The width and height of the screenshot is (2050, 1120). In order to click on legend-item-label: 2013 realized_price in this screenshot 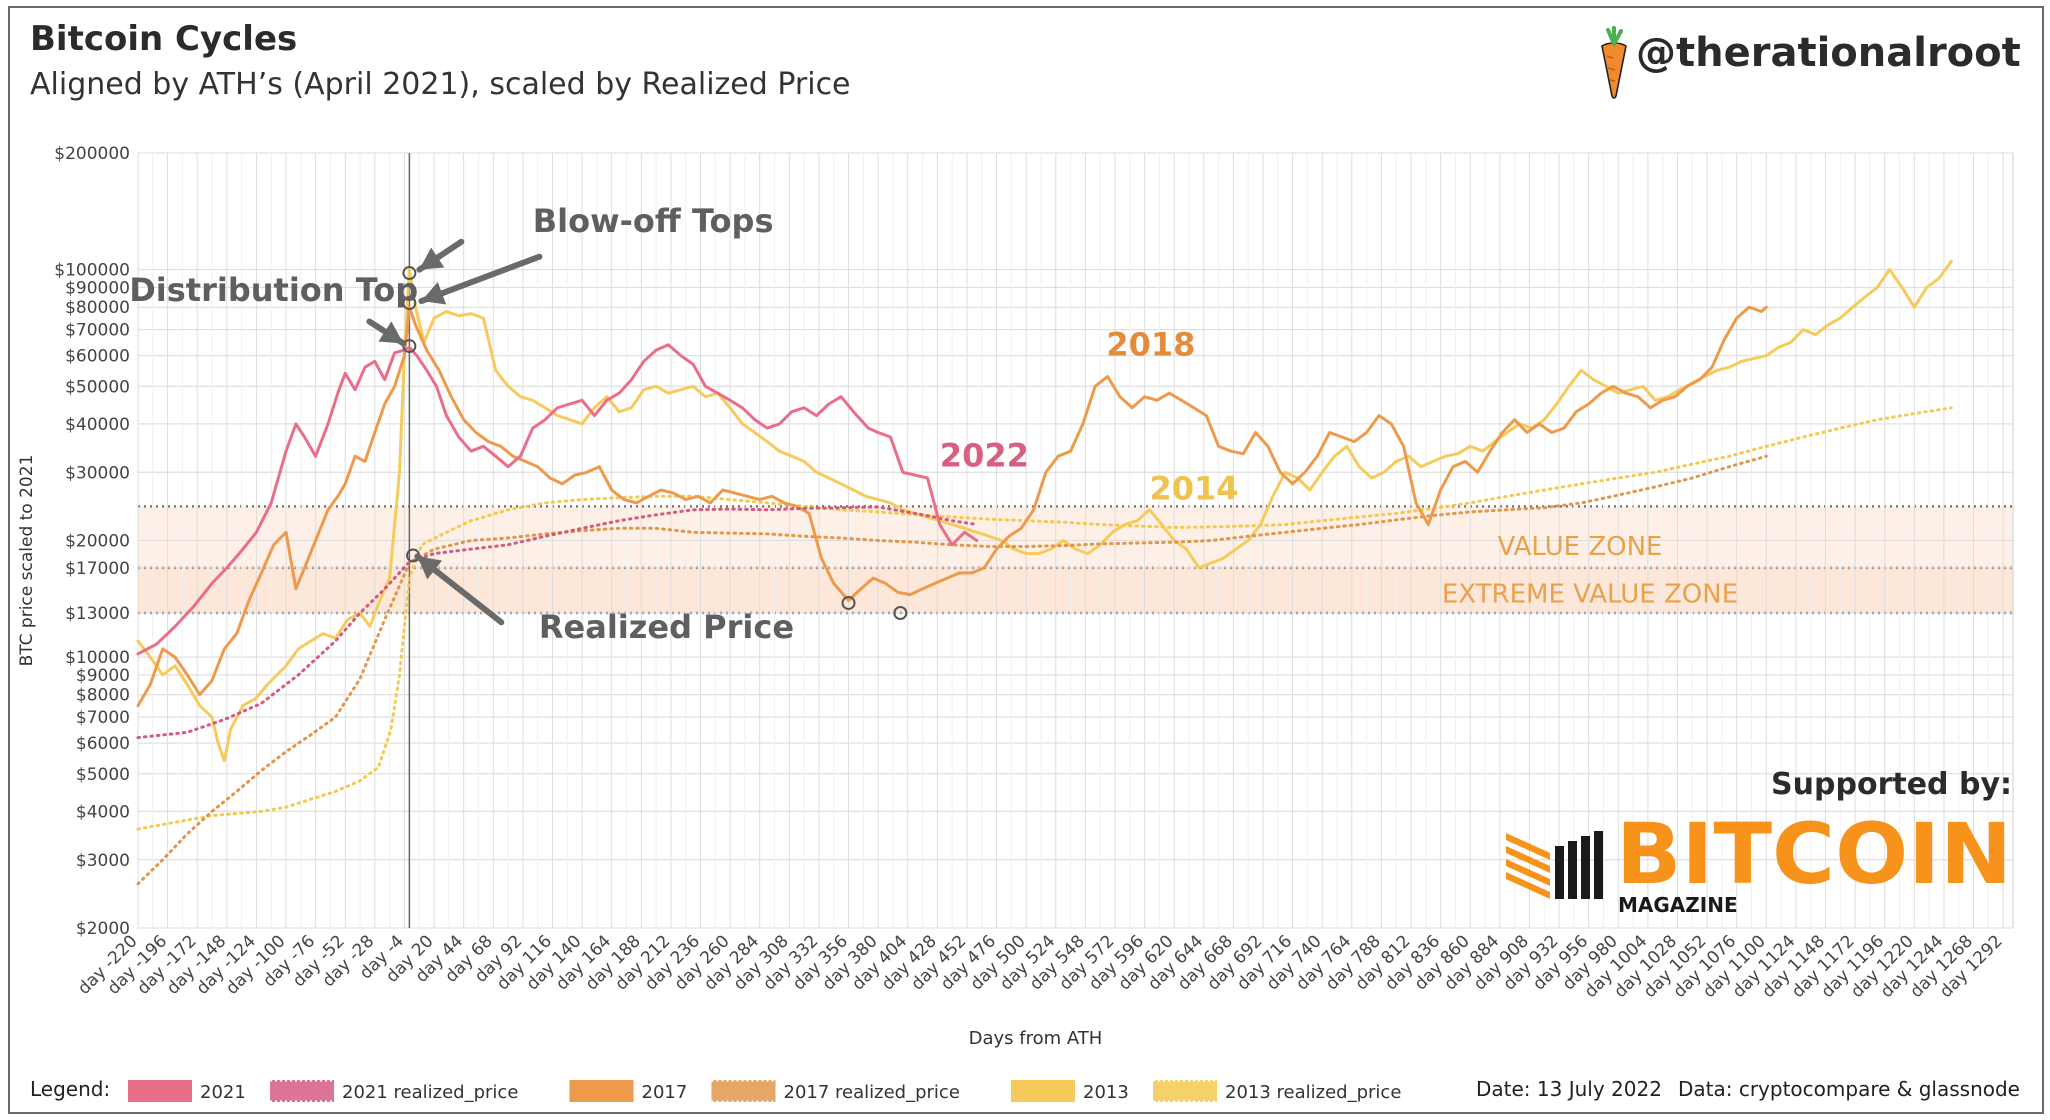, I will do `click(1313, 1092)`.